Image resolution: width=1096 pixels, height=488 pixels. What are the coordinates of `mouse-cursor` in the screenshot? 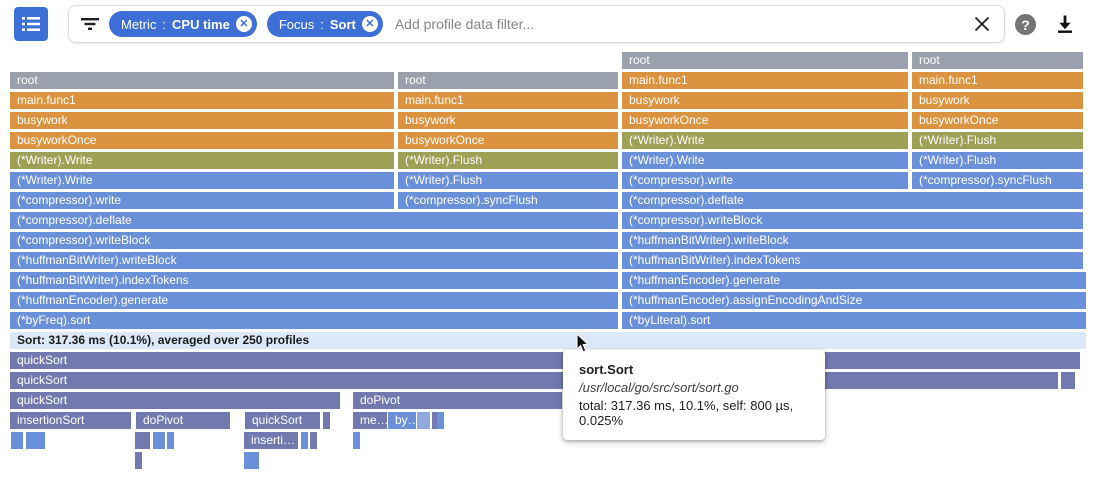 It's located at (583, 343).